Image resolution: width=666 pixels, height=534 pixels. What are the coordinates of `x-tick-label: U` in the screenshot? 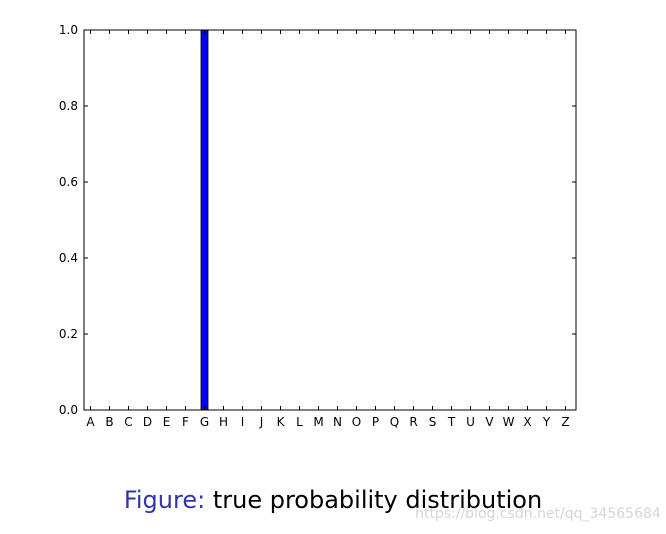 It's located at (470, 422).